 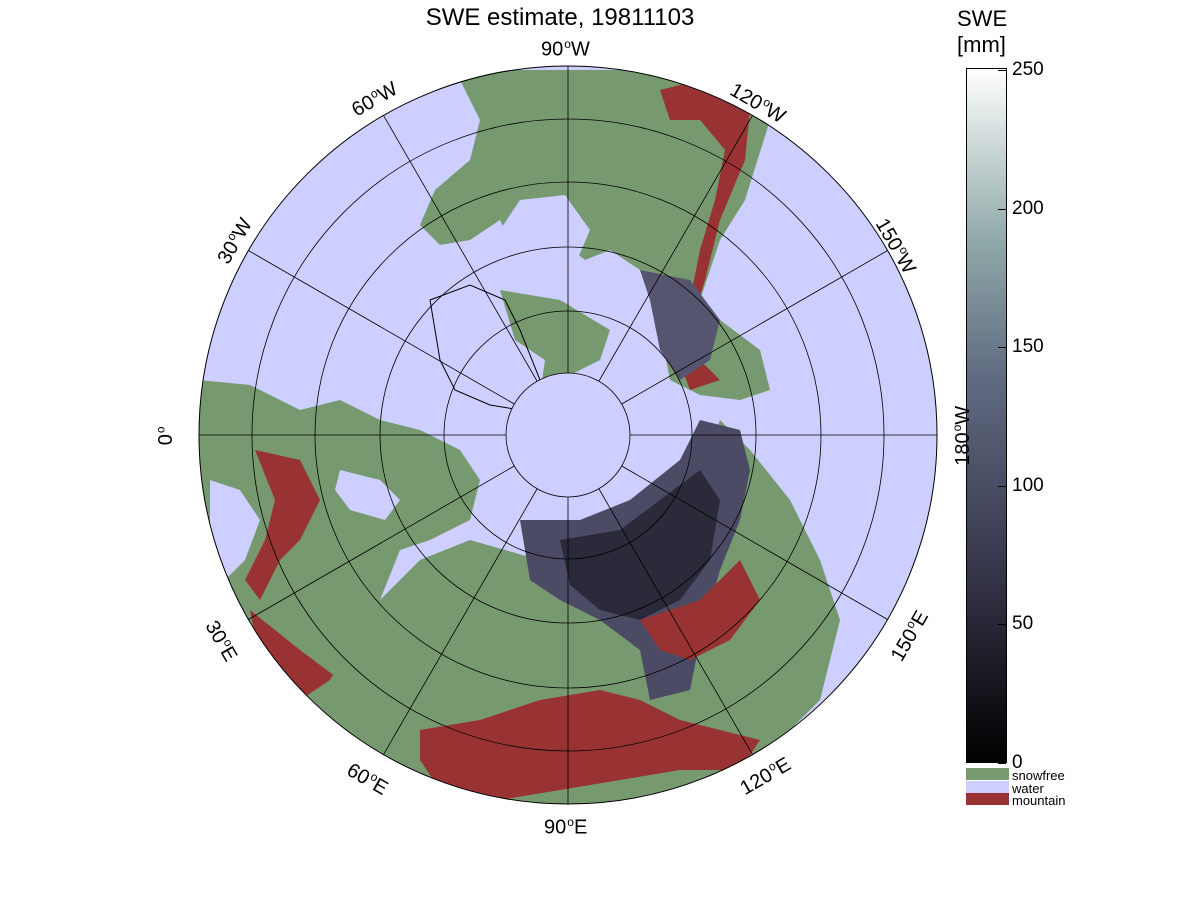 What do you see at coordinates (982, 18) in the screenshot?
I see `colorbar-title-line1: SWE` at bounding box center [982, 18].